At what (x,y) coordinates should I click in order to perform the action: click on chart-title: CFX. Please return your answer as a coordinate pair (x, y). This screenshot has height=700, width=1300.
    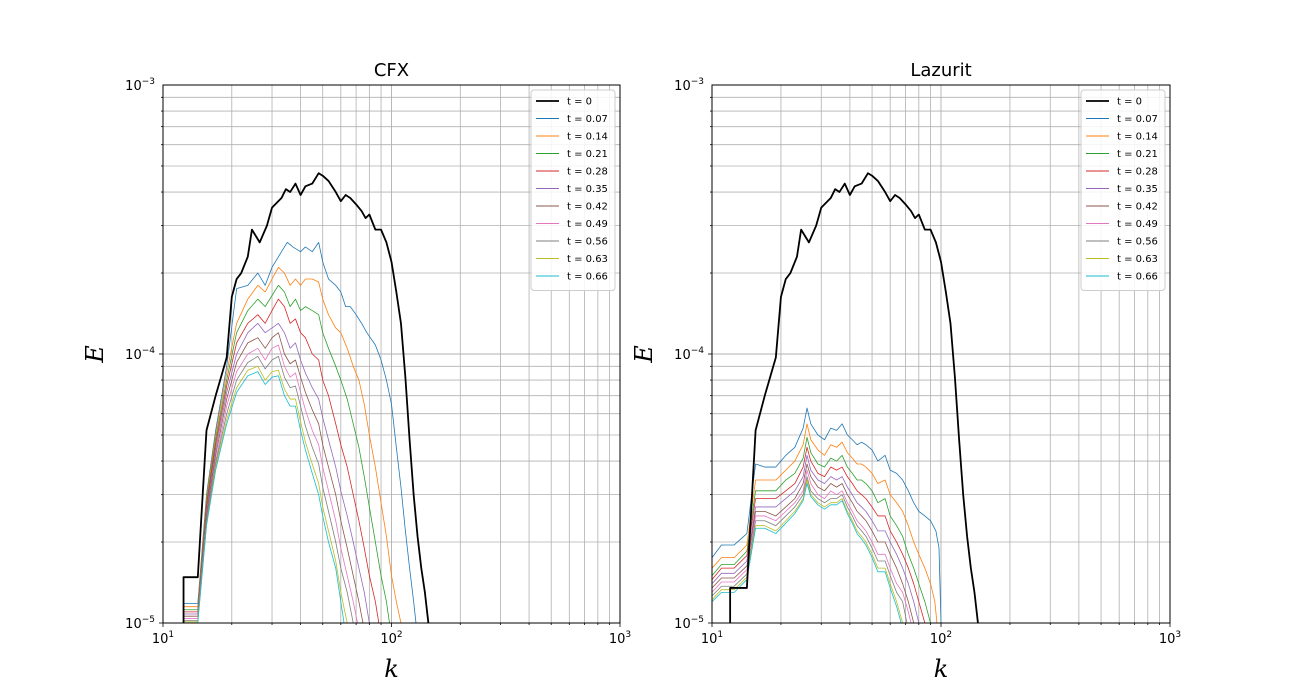
    Looking at the image, I should click on (391, 70).